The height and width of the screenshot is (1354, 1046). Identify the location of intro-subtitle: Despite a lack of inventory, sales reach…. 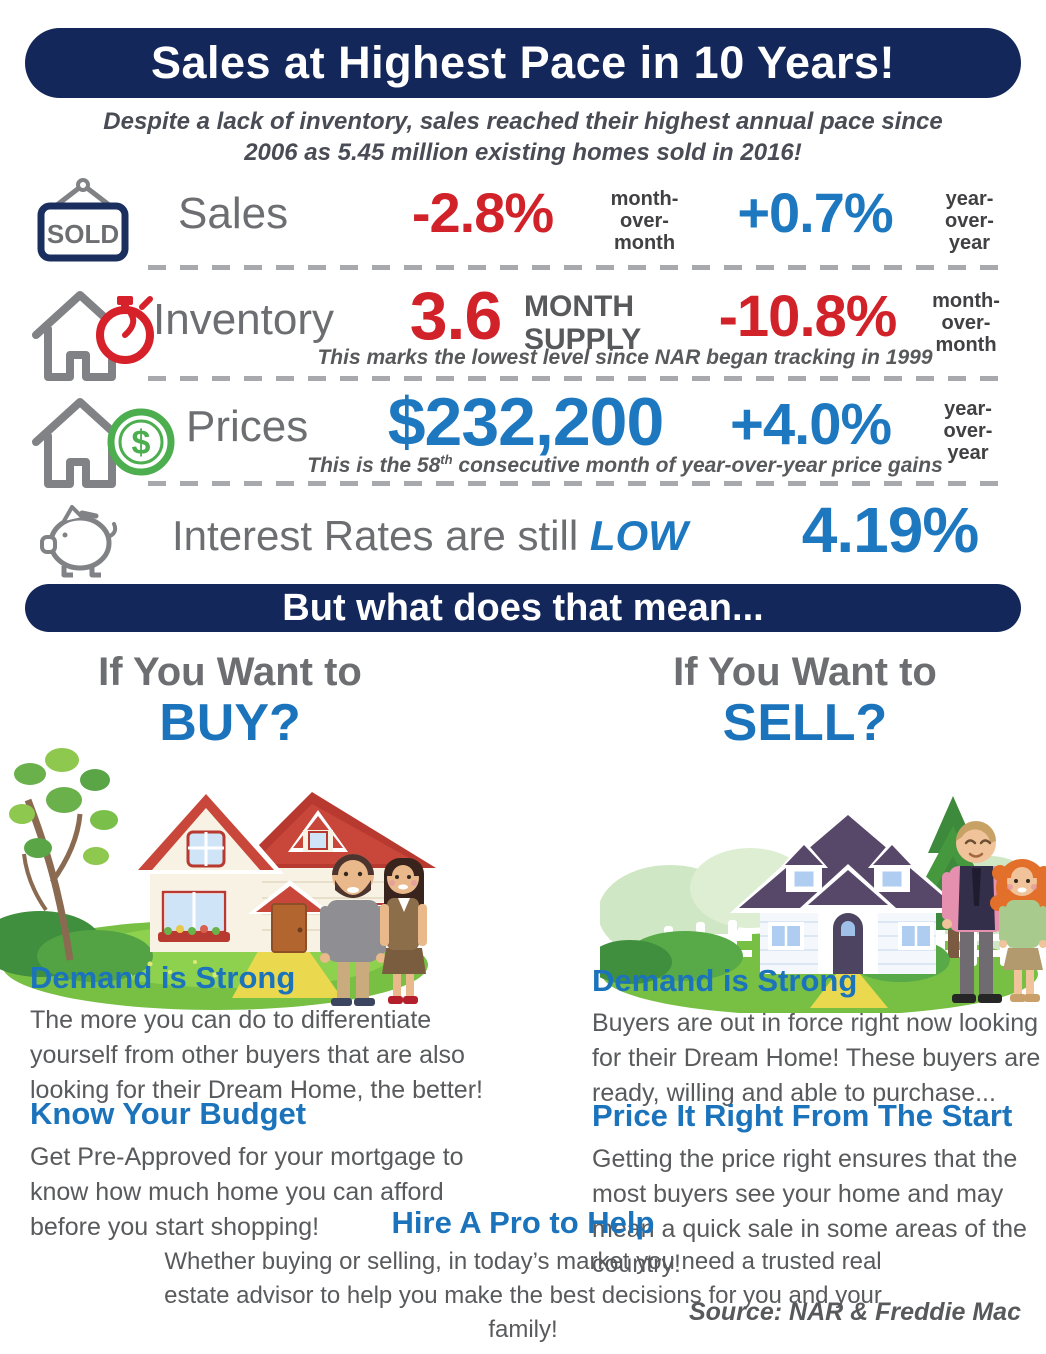
(523, 137).